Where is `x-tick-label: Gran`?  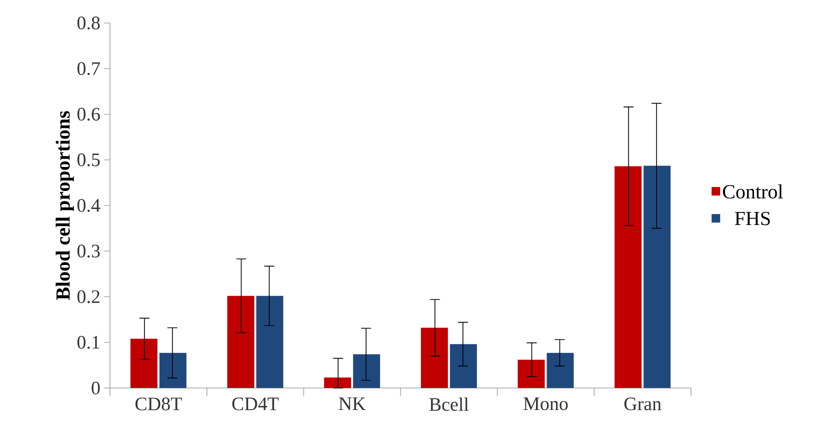
x-tick-label: Gran is located at coordinates (643, 404).